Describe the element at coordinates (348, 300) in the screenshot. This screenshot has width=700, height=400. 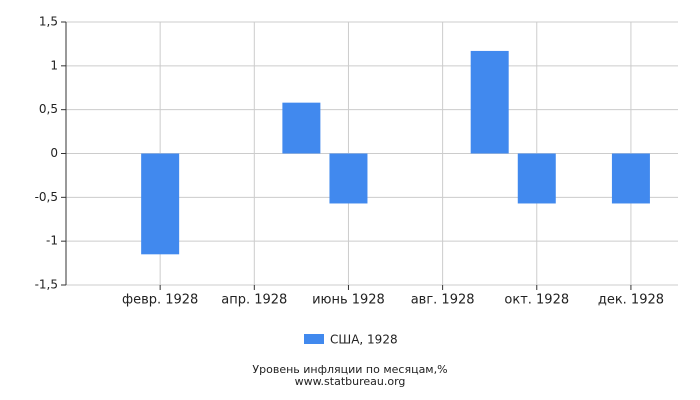
I see `x-tick-label: июнь 1928` at that location.